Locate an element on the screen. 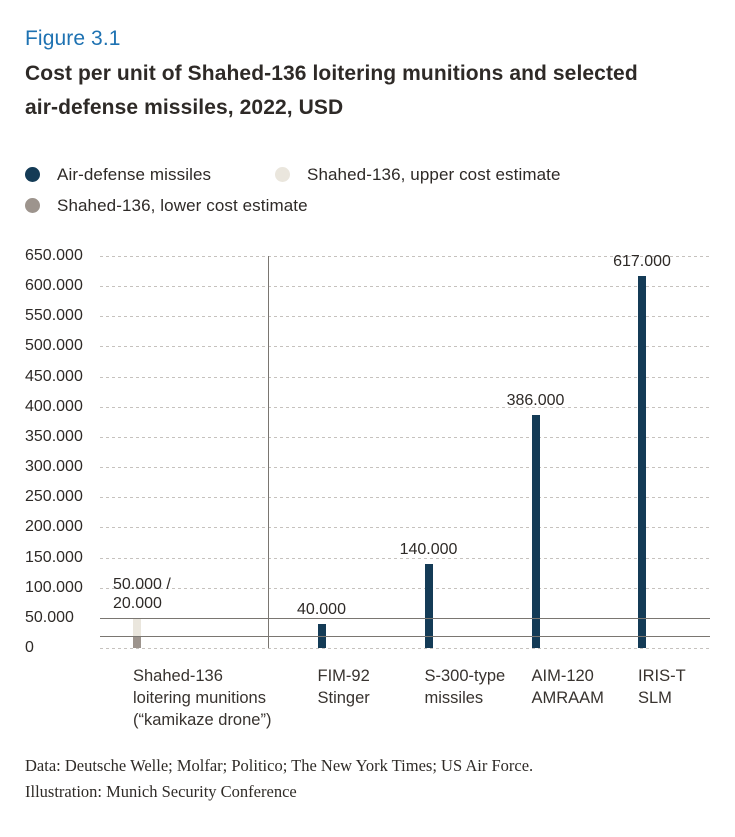 The height and width of the screenshot is (837, 735). value-label-line: 386.000 is located at coordinates (535, 401).